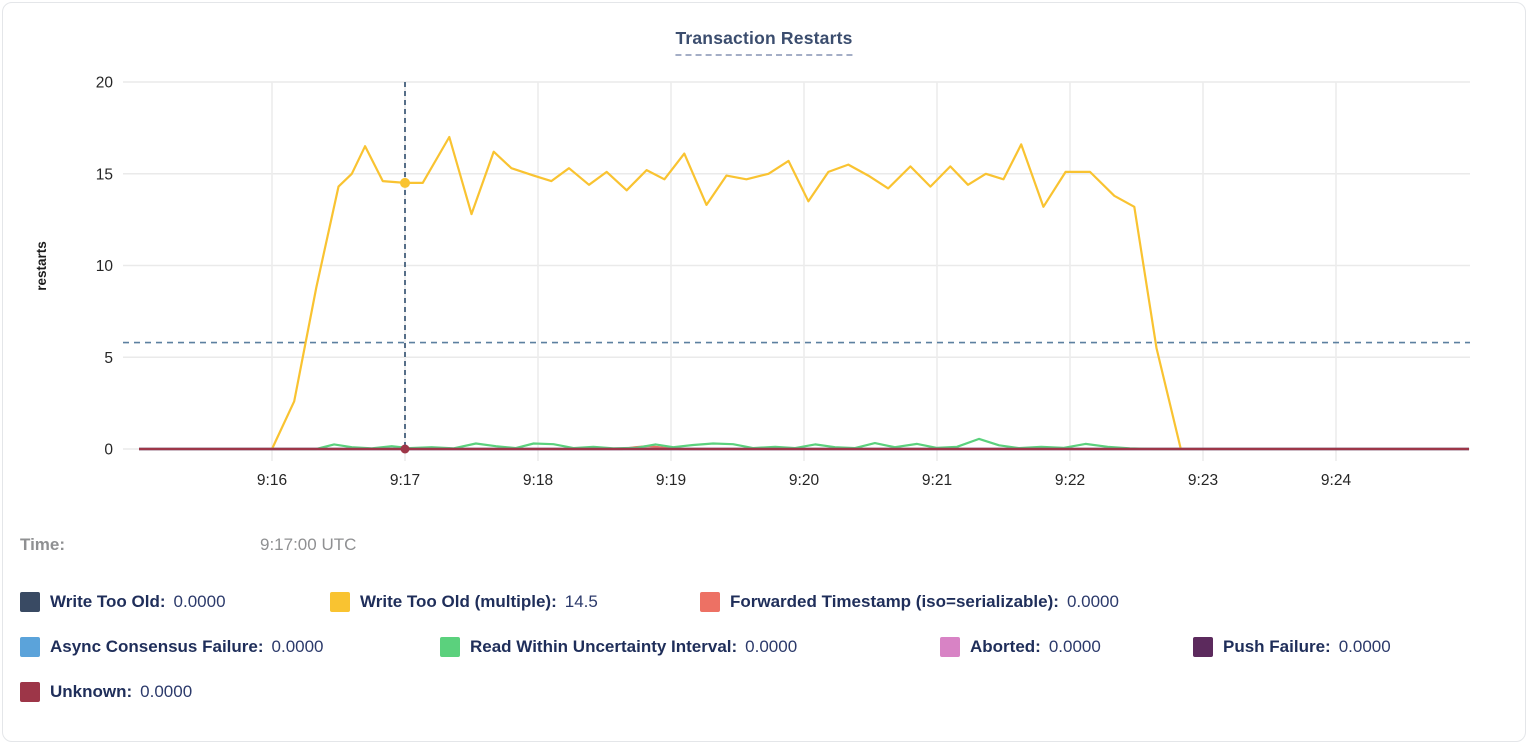  What do you see at coordinates (340, 602) in the screenshot?
I see `legend-swatch-write-too-old-multiple` at bounding box center [340, 602].